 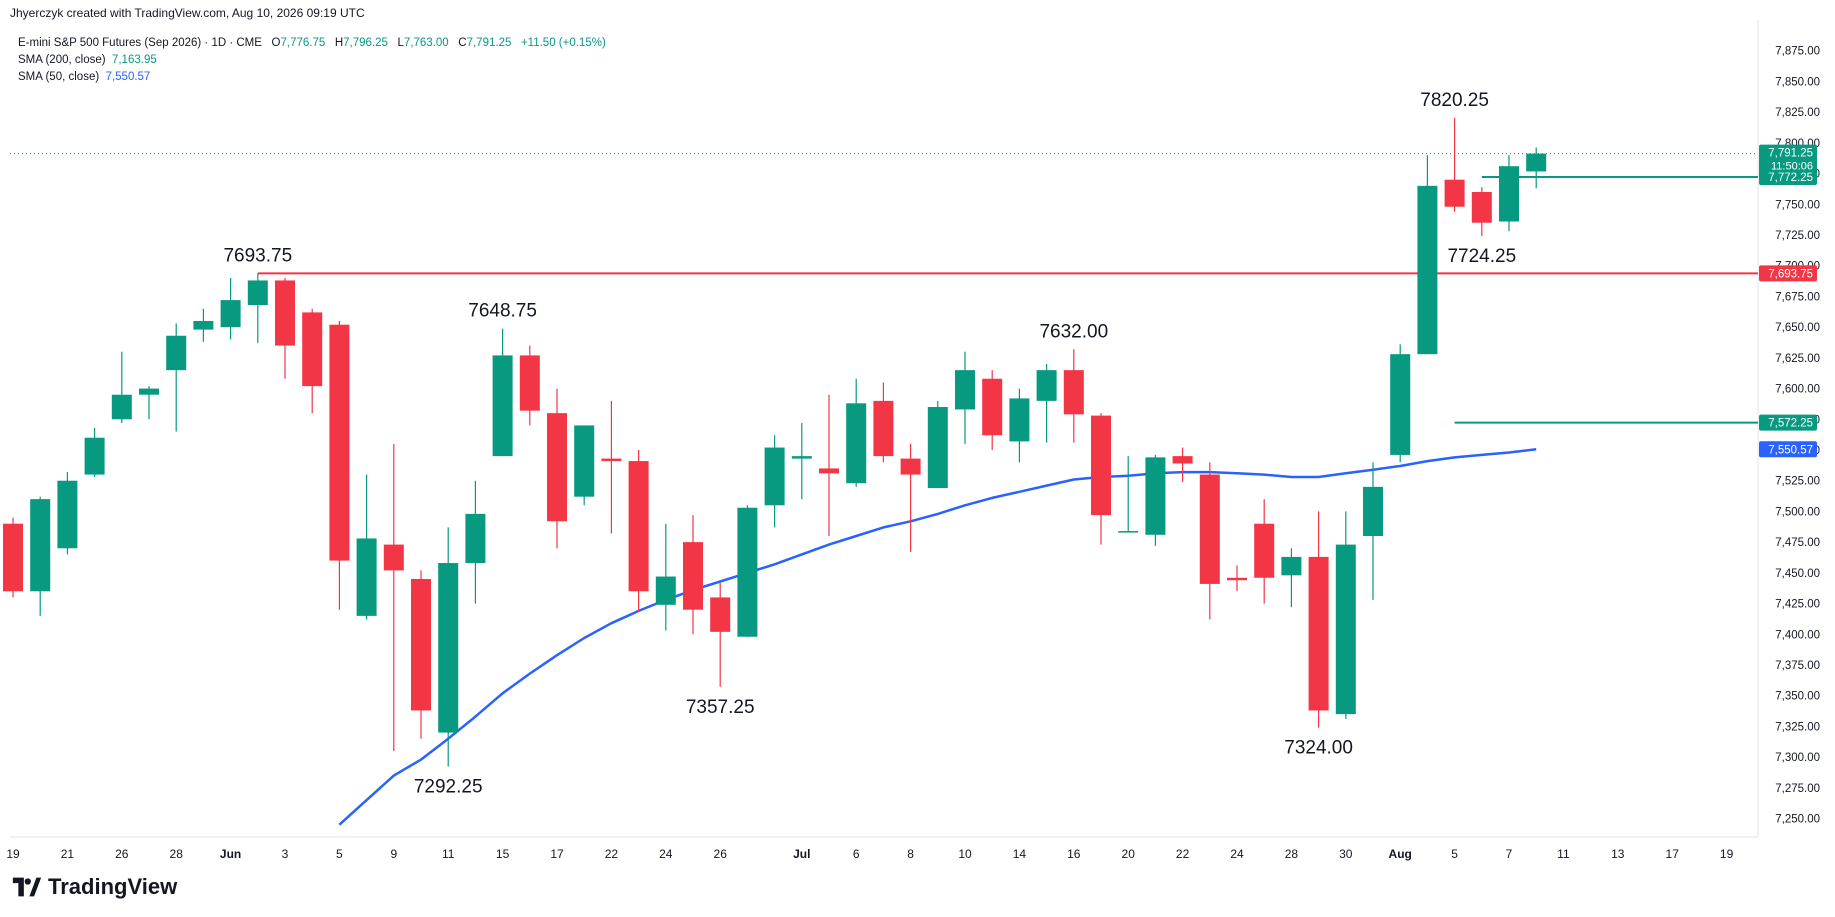 I want to click on x-tick-label: 24, so click(x=1237, y=854).